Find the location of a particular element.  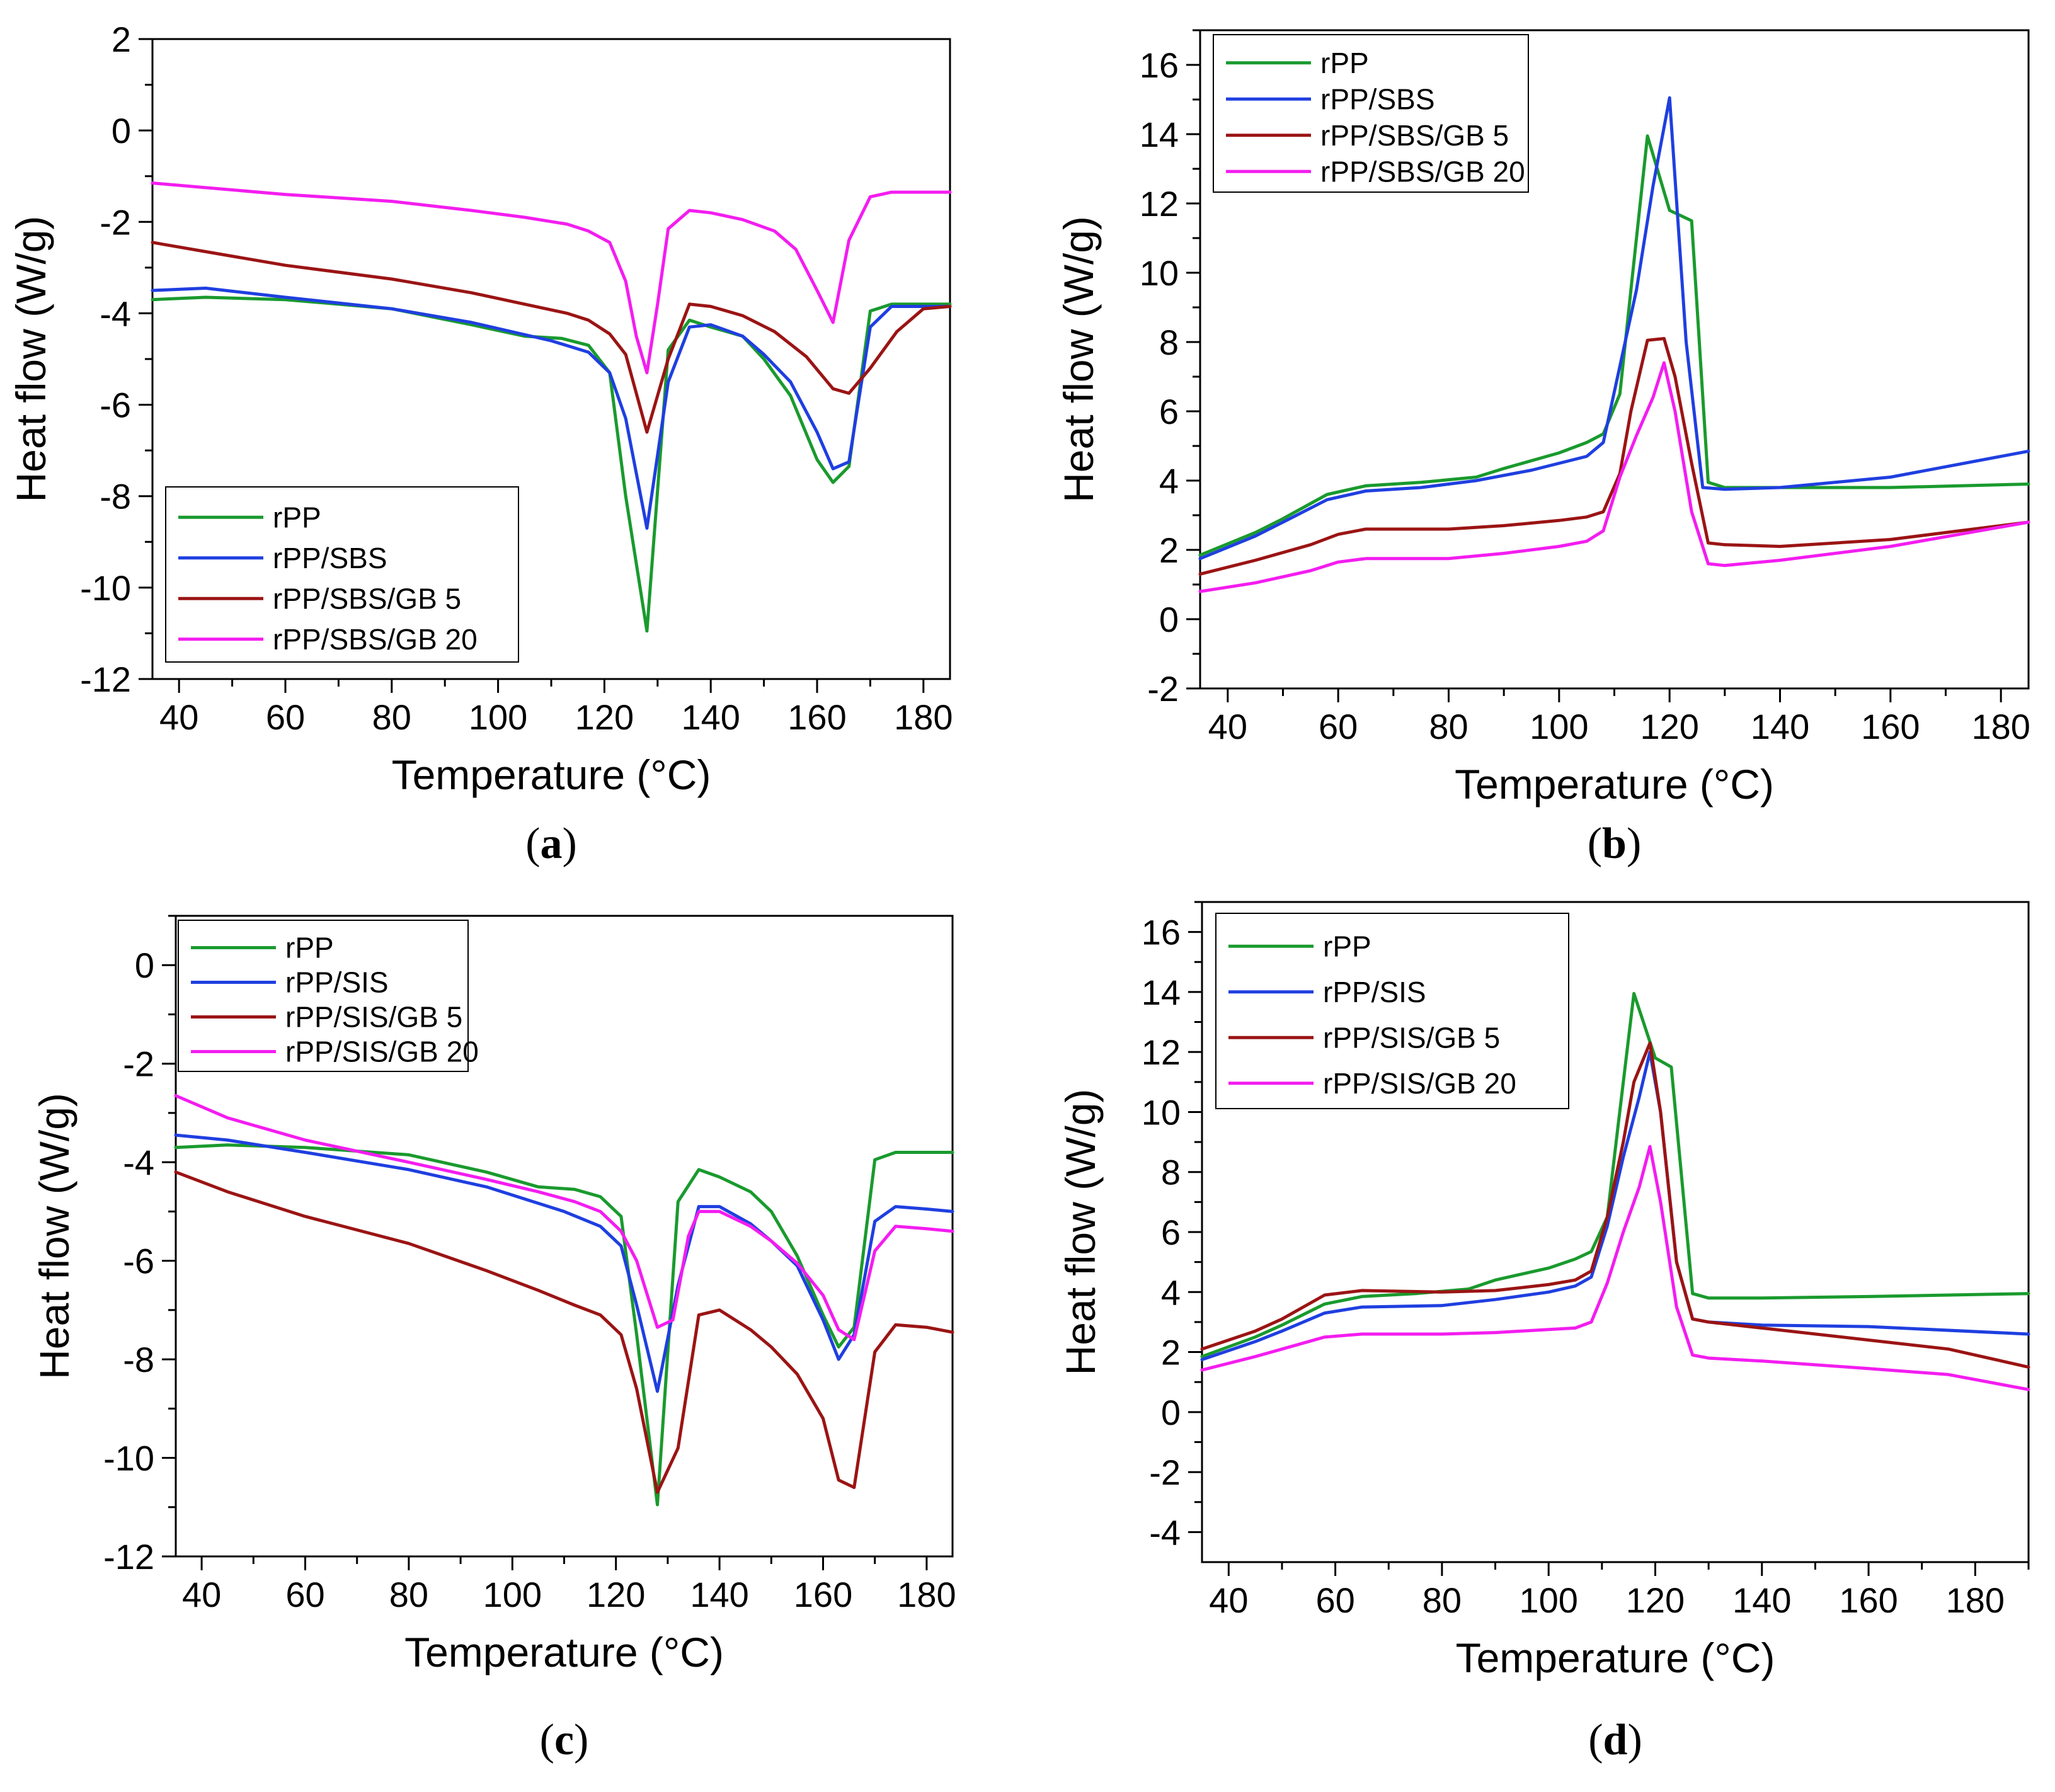

y-tick-label: 10 is located at coordinates (1159, 273).